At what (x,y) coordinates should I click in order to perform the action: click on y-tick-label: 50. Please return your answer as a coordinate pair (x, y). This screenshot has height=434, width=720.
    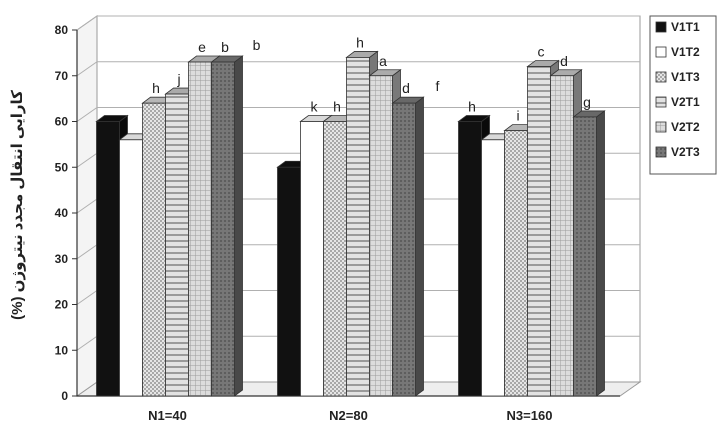
    Looking at the image, I should click on (62, 167).